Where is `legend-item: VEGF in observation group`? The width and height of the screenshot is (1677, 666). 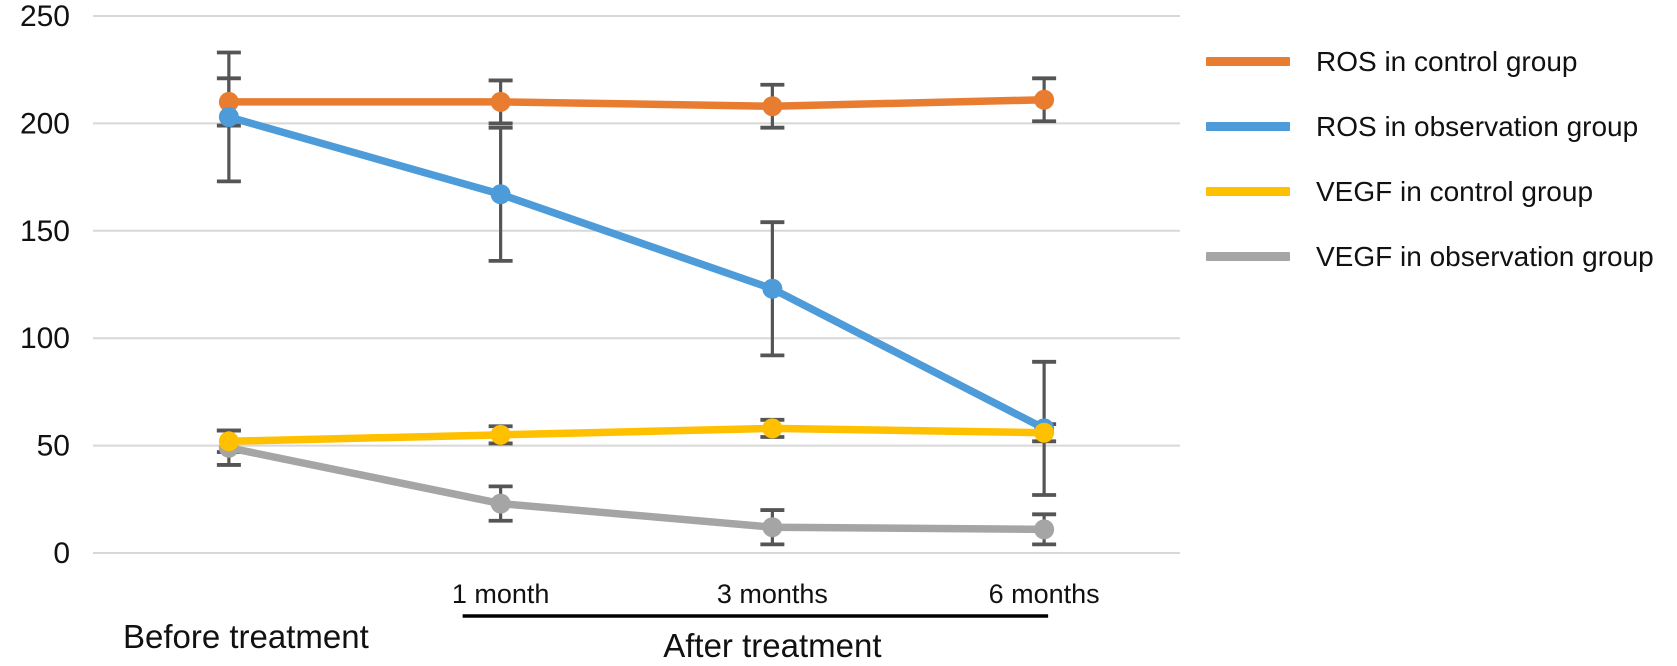 legend-item: VEGF in observation group is located at coordinates (1430, 256).